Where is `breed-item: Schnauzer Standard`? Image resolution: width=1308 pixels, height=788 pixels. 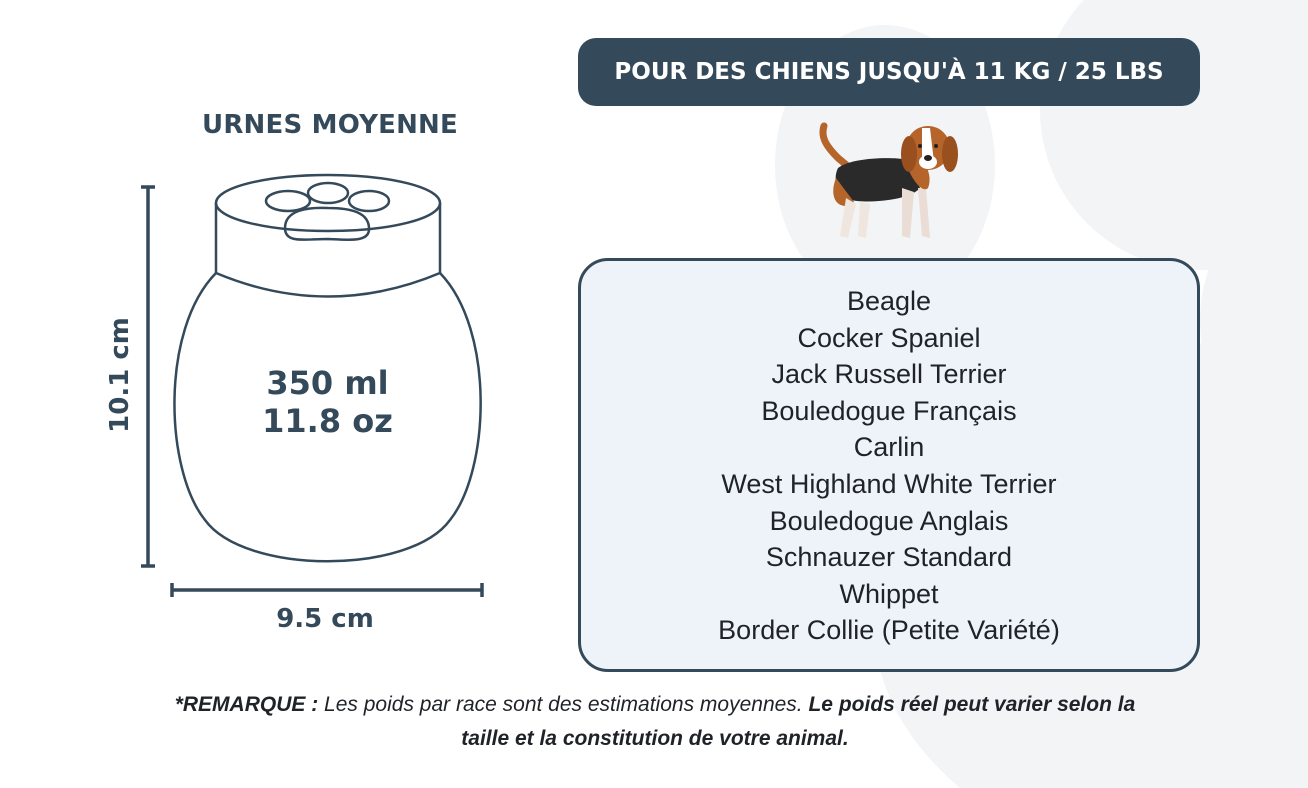
breed-item: Schnauzer Standard is located at coordinates (889, 557).